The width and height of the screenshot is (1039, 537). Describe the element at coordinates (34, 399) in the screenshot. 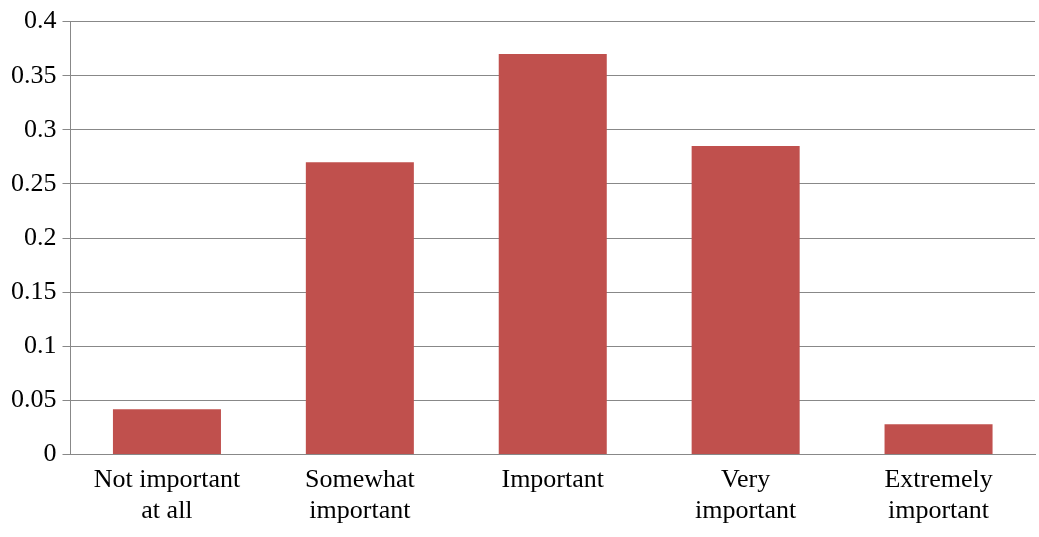

I see `y-tick-label: 0.05` at that location.